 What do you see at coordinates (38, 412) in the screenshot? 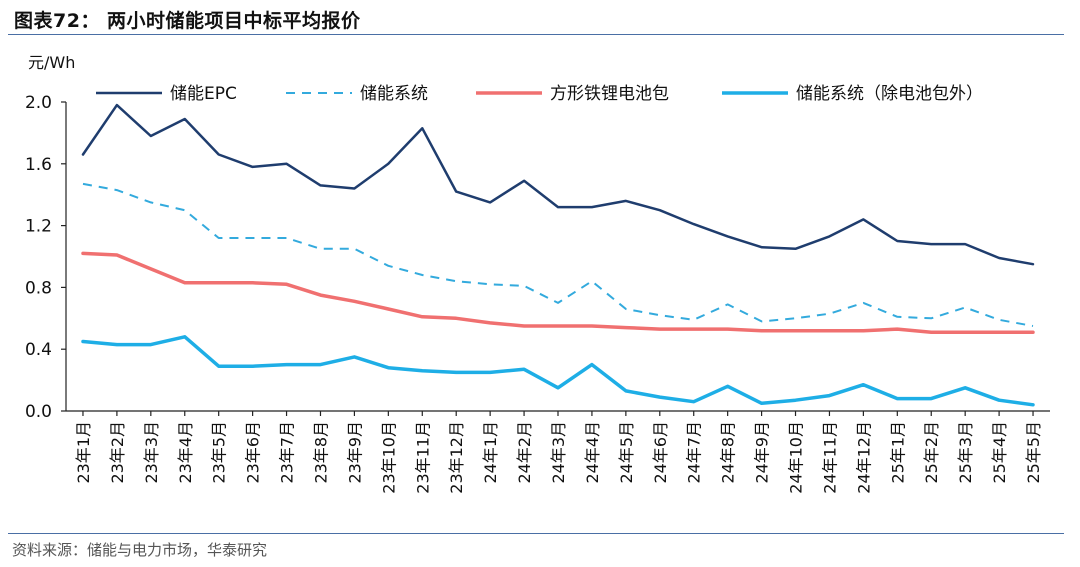
I see `y-tick-label: 0.0` at bounding box center [38, 412].